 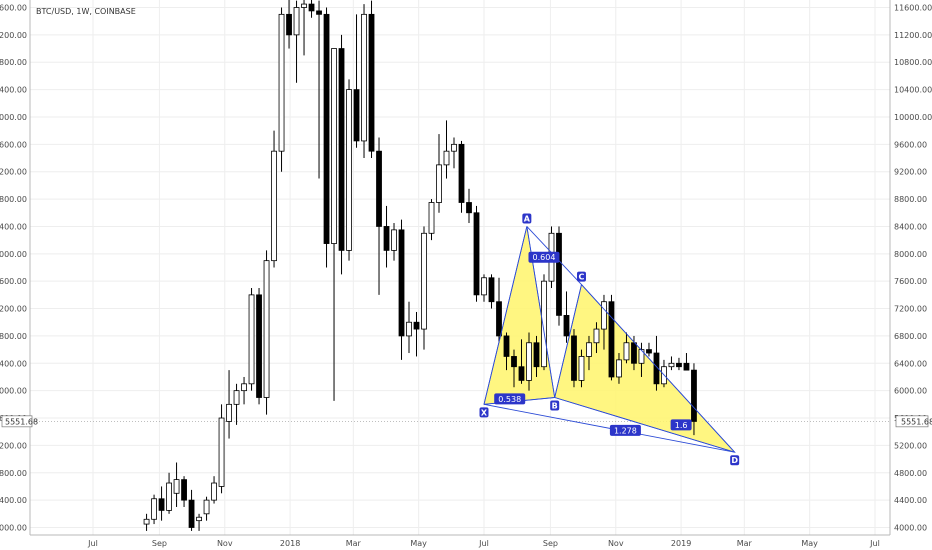 I want to click on y-tick-label-left: 7600.00, so click(x=13, y=281).